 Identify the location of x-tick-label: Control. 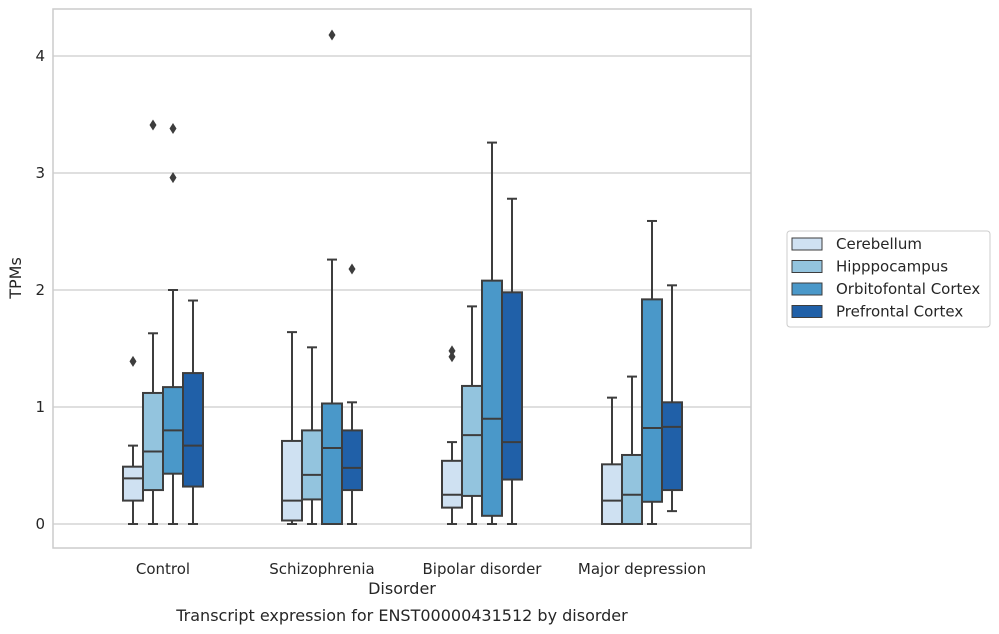
(163, 569).